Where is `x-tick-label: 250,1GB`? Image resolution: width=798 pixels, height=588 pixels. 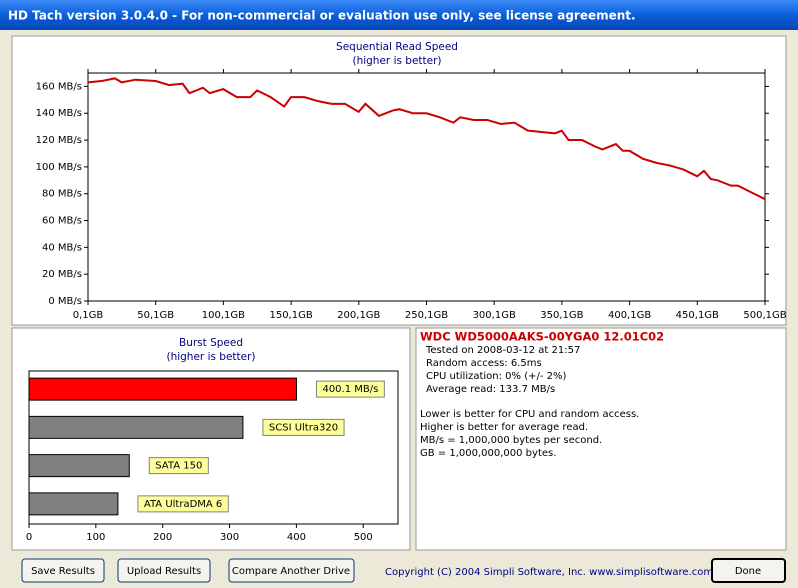
x-tick-label: 250,1GB is located at coordinates (426, 315).